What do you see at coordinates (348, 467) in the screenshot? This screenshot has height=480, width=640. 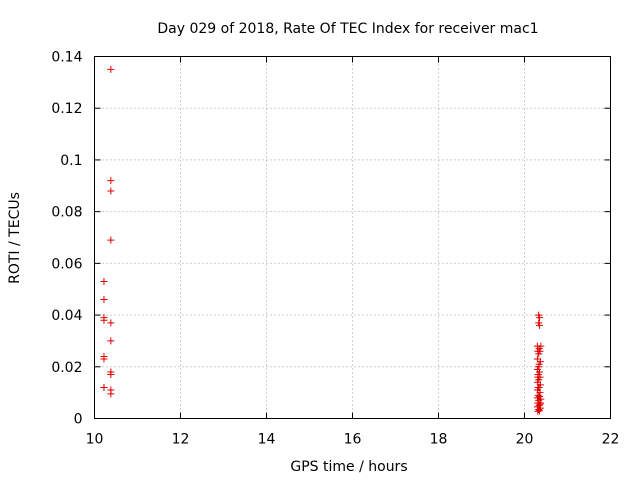 I see `x-axis-label: GPS time / hours` at bounding box center [348, 467].